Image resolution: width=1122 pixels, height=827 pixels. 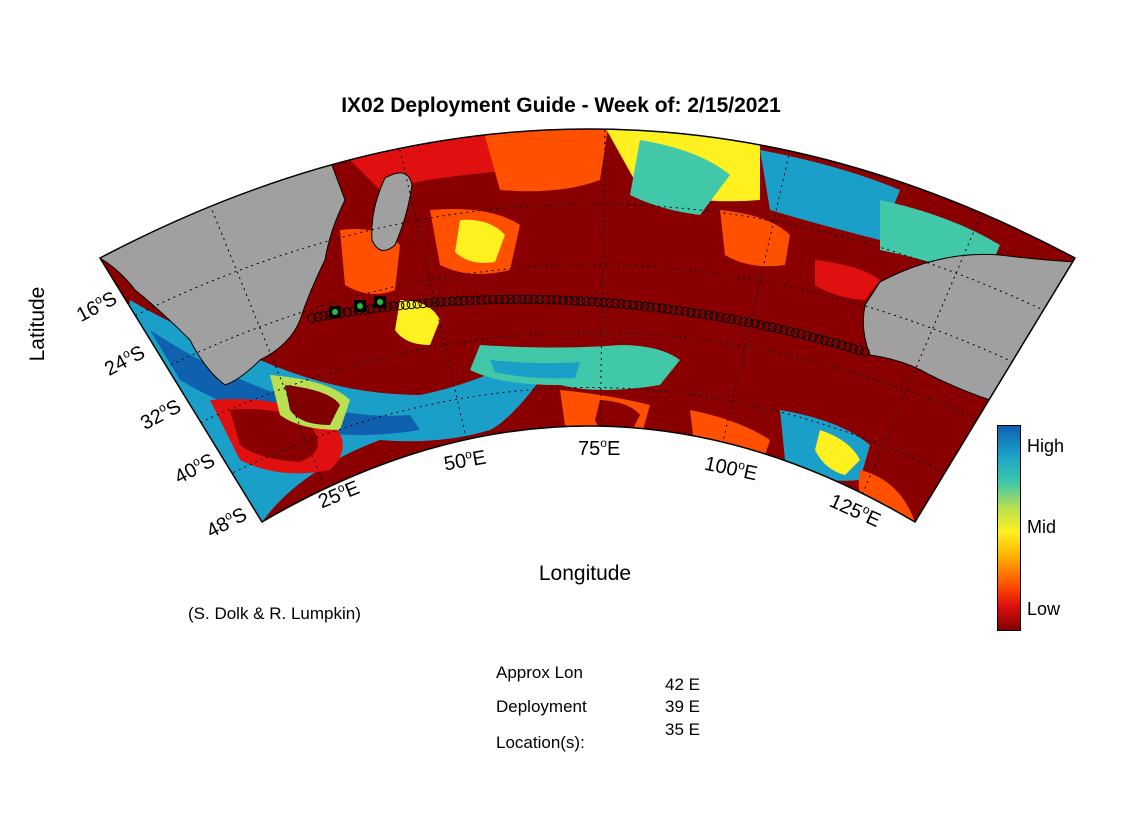 I want to click on colorbar-label-high: High, so click(x=1046, y=446).